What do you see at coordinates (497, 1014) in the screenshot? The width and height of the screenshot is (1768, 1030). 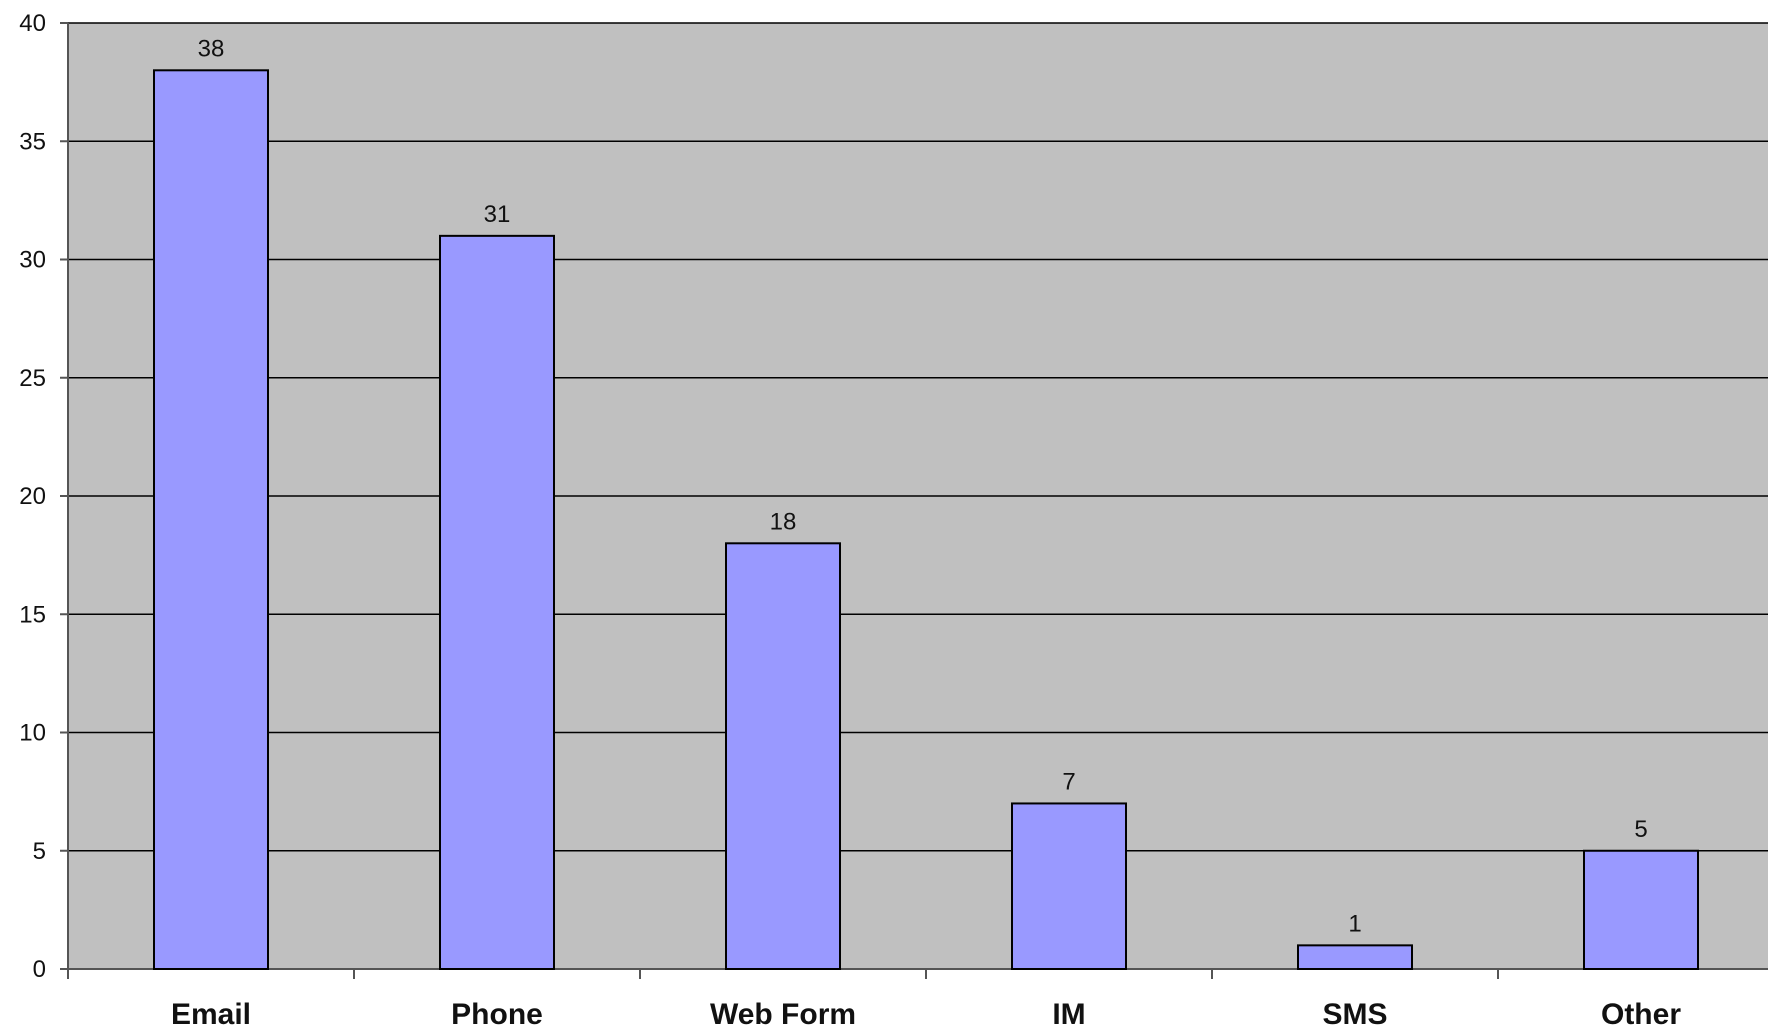 I see `category-label: Phone` at bounding box center [497, 1014].